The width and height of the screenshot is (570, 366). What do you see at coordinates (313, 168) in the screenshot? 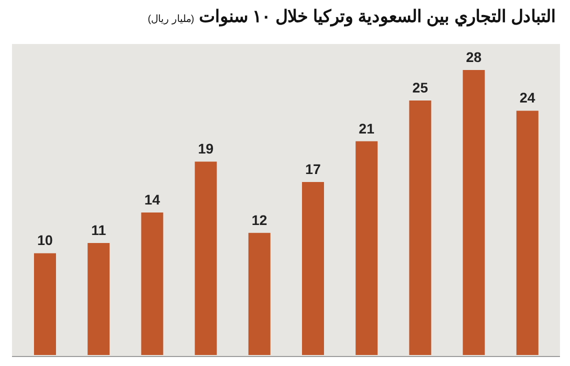
I see `data-label: 17` at bounding box center [313, 168].